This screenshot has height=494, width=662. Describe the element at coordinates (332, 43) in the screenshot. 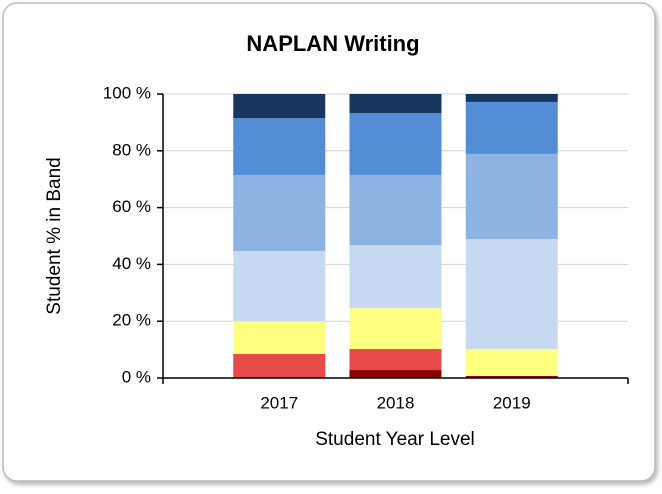

I see `chart-title: NAPLAN Writing` at that location.